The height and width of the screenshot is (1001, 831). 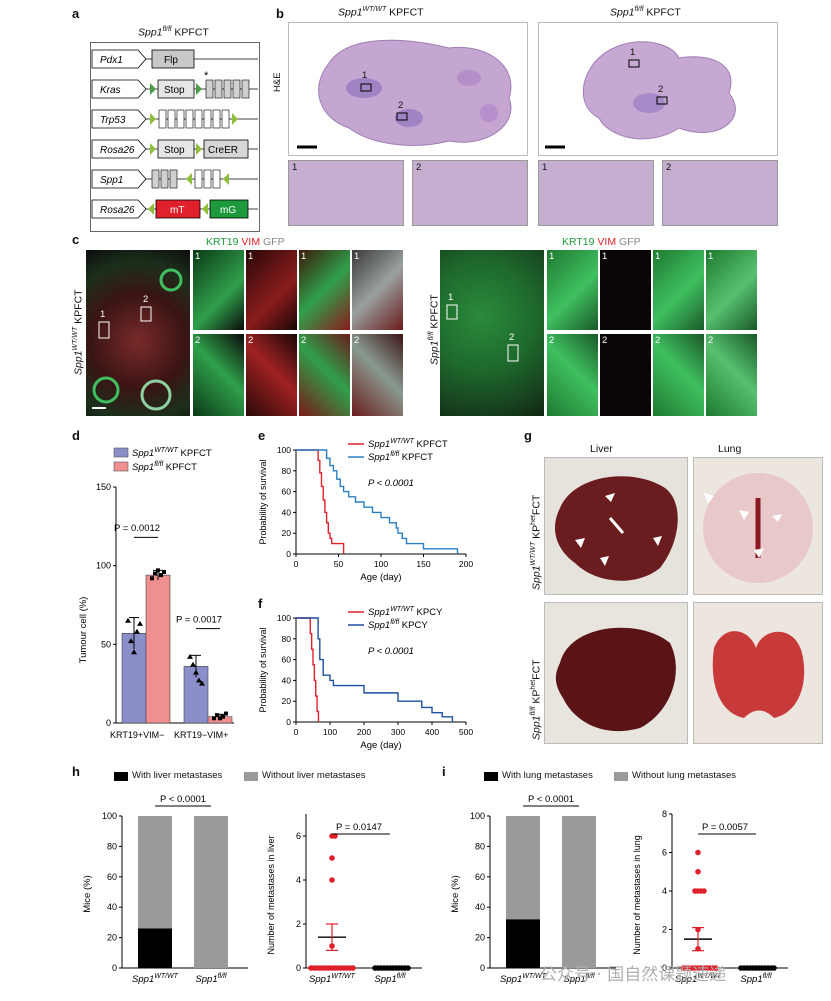 I want to click on p-value-1: P = 0.0012, so click(x=137, y=528).